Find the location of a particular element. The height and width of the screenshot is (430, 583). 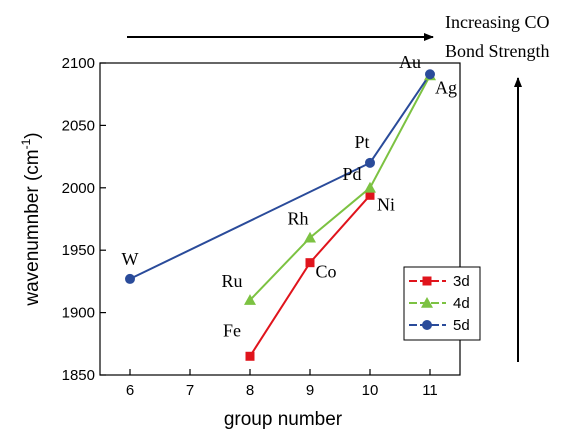

point-label: Ni is located at coordinates (386, 204).